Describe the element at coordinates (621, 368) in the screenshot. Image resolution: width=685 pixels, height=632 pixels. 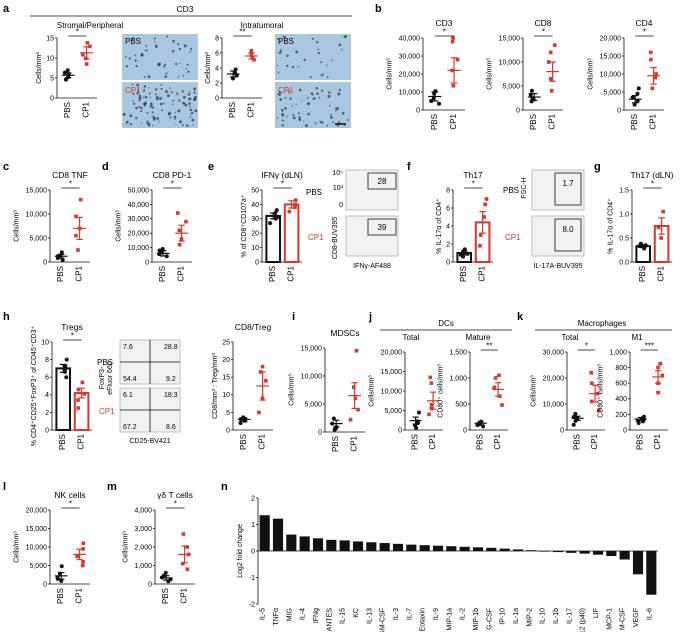
I see `y-tick-label: 800` at that location.